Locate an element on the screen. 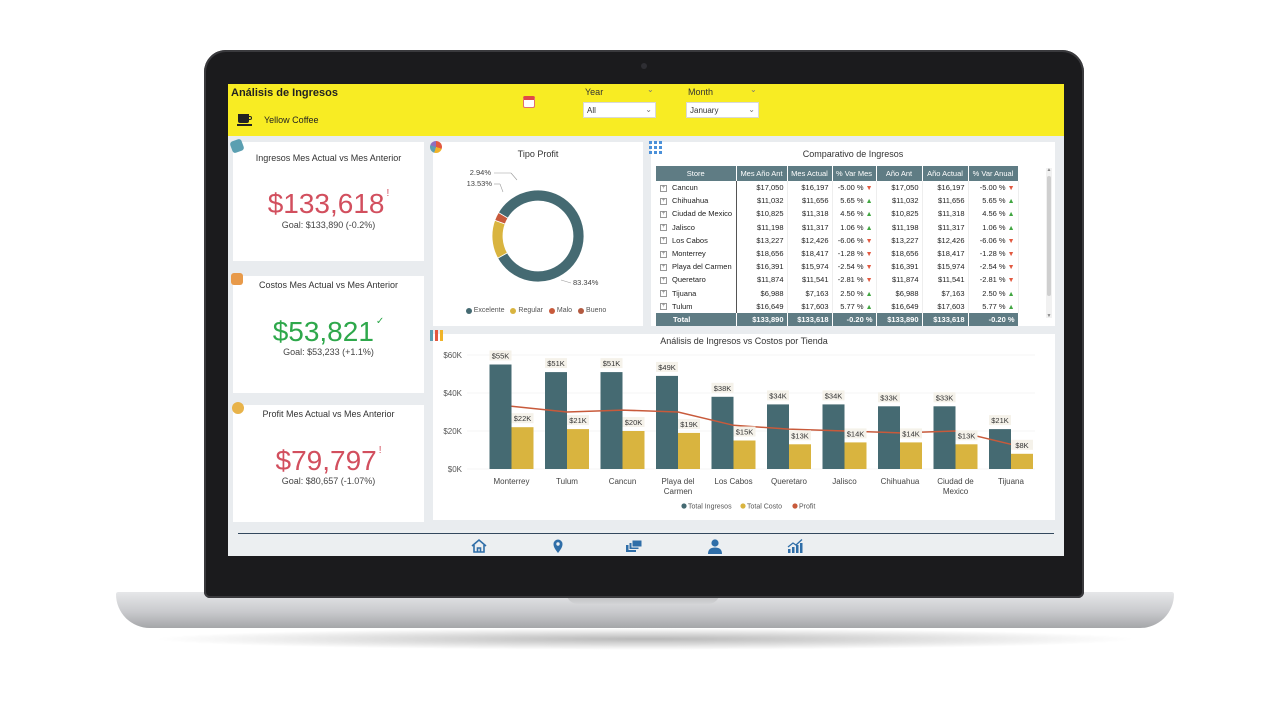 Image resolution: width=1285 pixels, height=714 pixels. table-cell: $11,198 is located at coordinates (899, 227).